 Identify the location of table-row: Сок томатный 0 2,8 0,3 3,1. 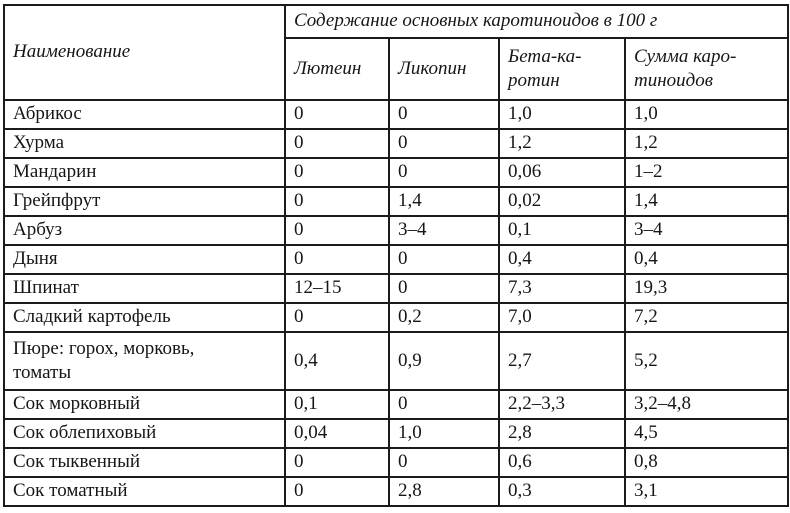
(396, 491).